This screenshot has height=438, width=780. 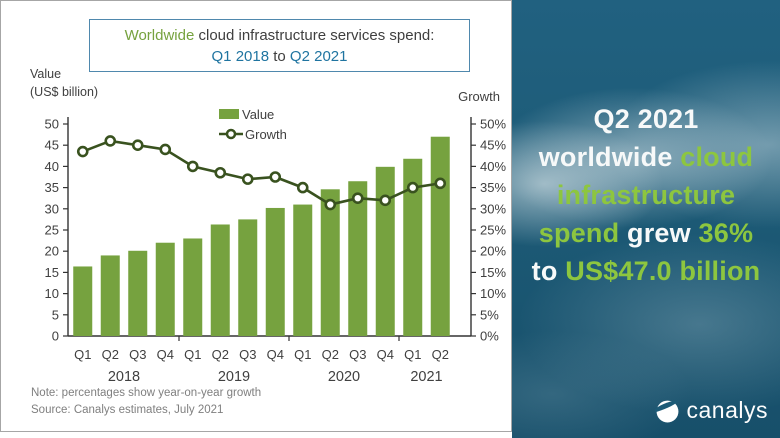 I want to click on right-axis-title: Growth, so click(x=479, y=96).